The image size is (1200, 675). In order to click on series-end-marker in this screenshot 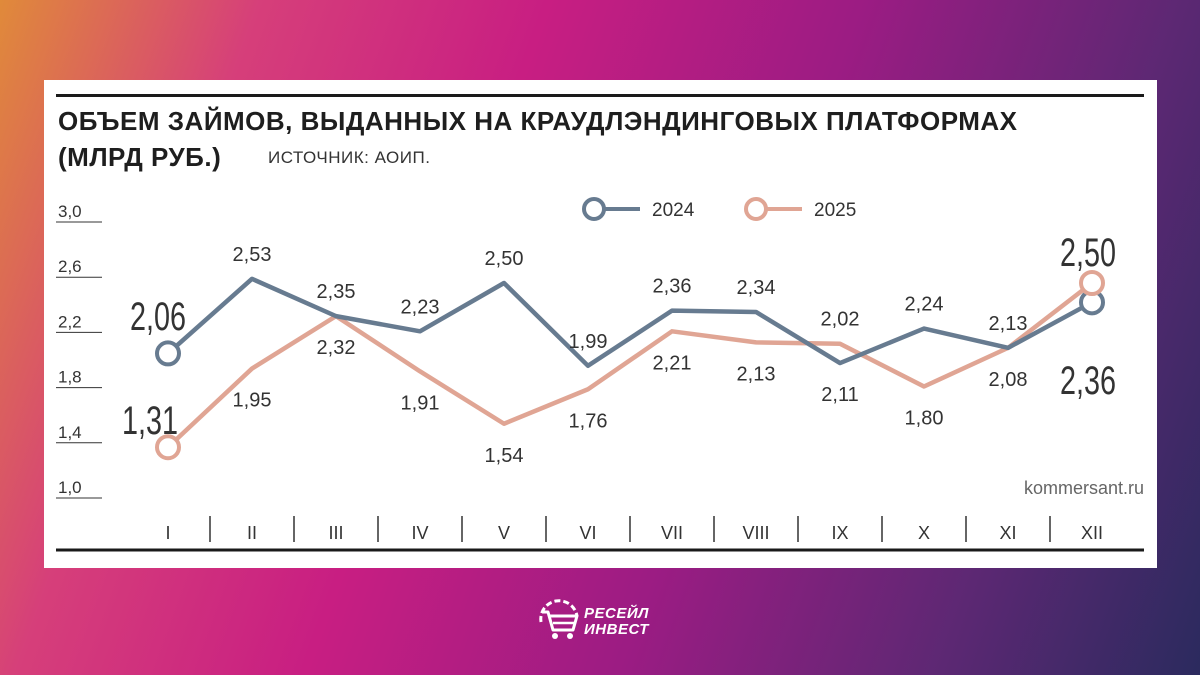, I will do `click(1092, 283)`.